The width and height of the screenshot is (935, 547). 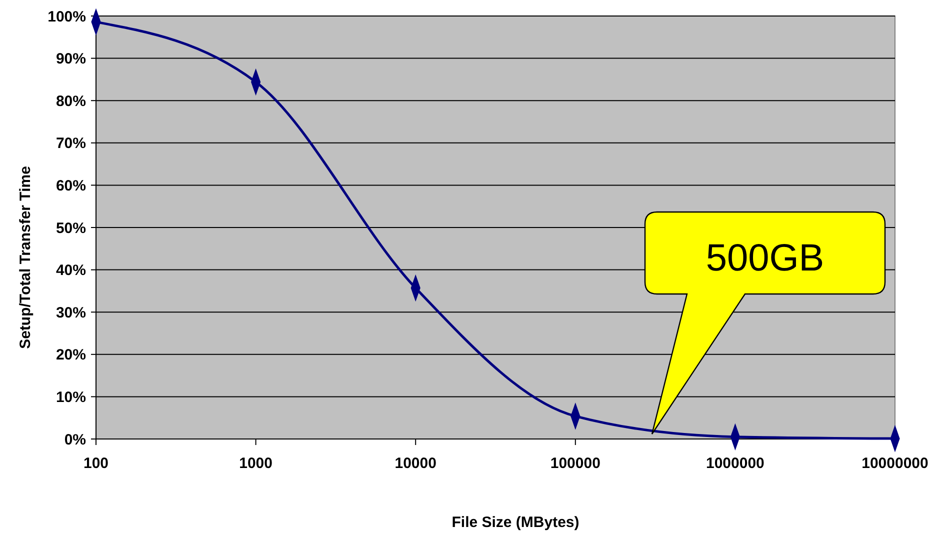 I want to click on x-tick-label: 1000000, so click(x=735, y=463).